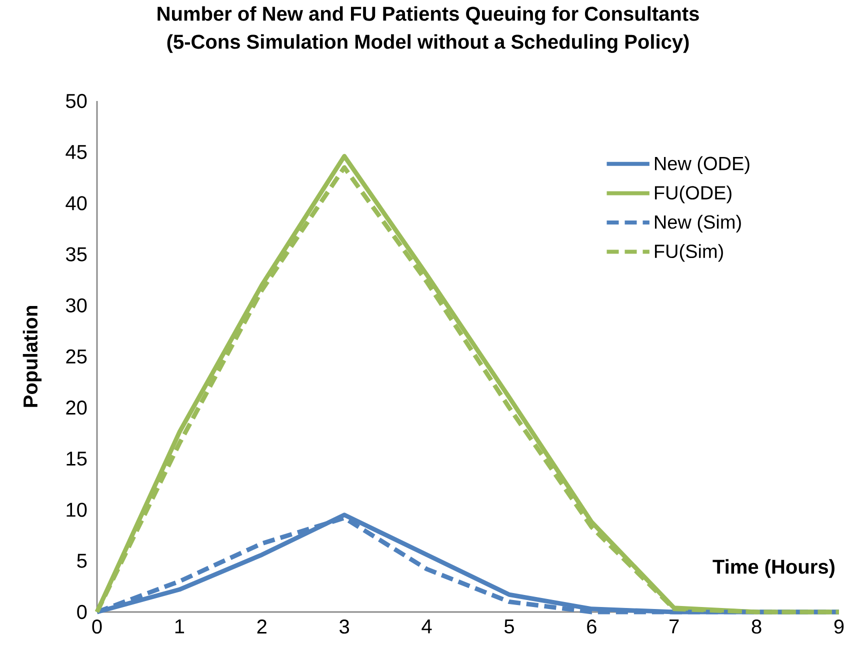 The height and width of the screenshot is (661, 856). I want to click on x-tick-label: 5, so click(509, 627).